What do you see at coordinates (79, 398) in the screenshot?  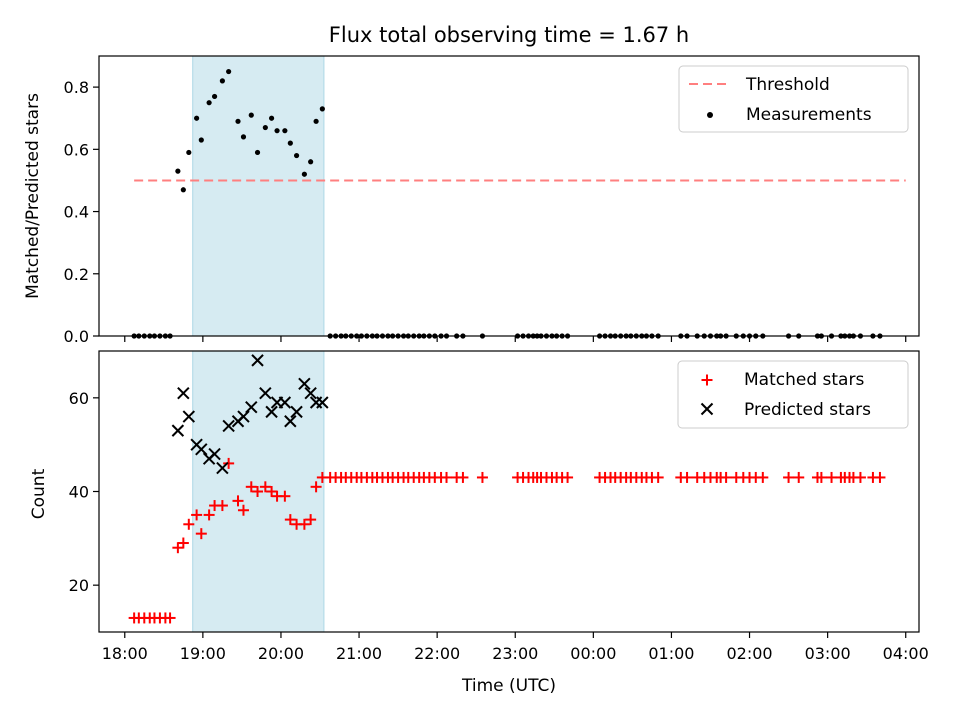 I see `bottom-ytick-label: 60` at bounding box center [79, 398].